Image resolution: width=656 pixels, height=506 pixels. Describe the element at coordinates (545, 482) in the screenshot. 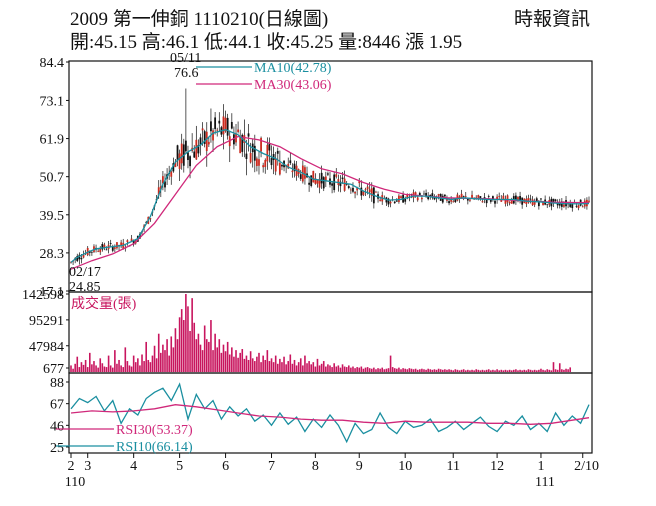

I see `x-year-label: 111` at that location.